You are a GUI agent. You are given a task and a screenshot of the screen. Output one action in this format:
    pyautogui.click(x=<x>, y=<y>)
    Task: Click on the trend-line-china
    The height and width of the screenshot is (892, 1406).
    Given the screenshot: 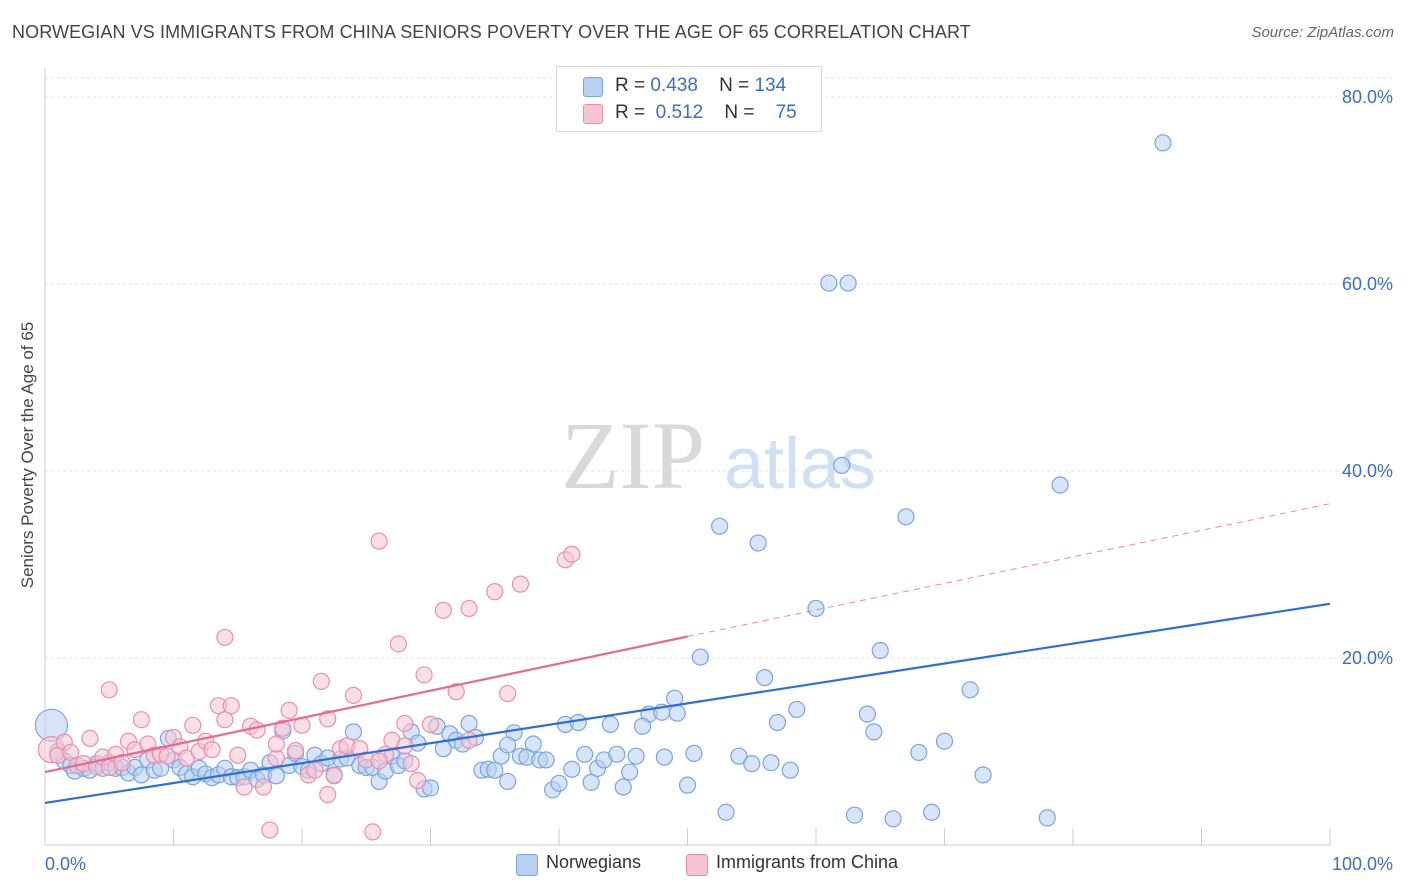 What is the action you would take?
    pyautogui.click(x=366, y=704)
    